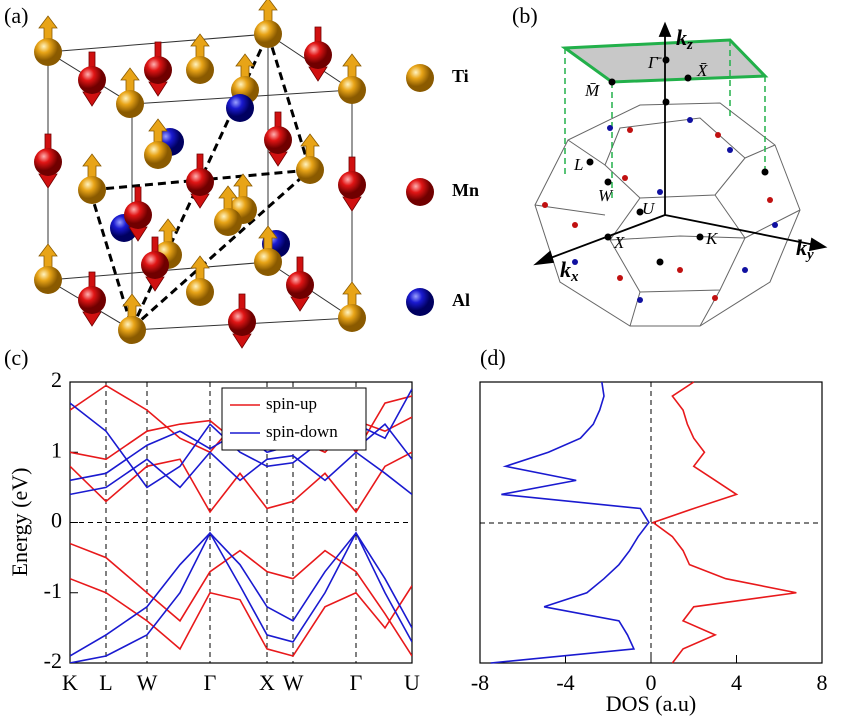 Image resolution: width=842 pixels, height=725 pixels. I want to click on panel-label: (a), so click(16, 15).